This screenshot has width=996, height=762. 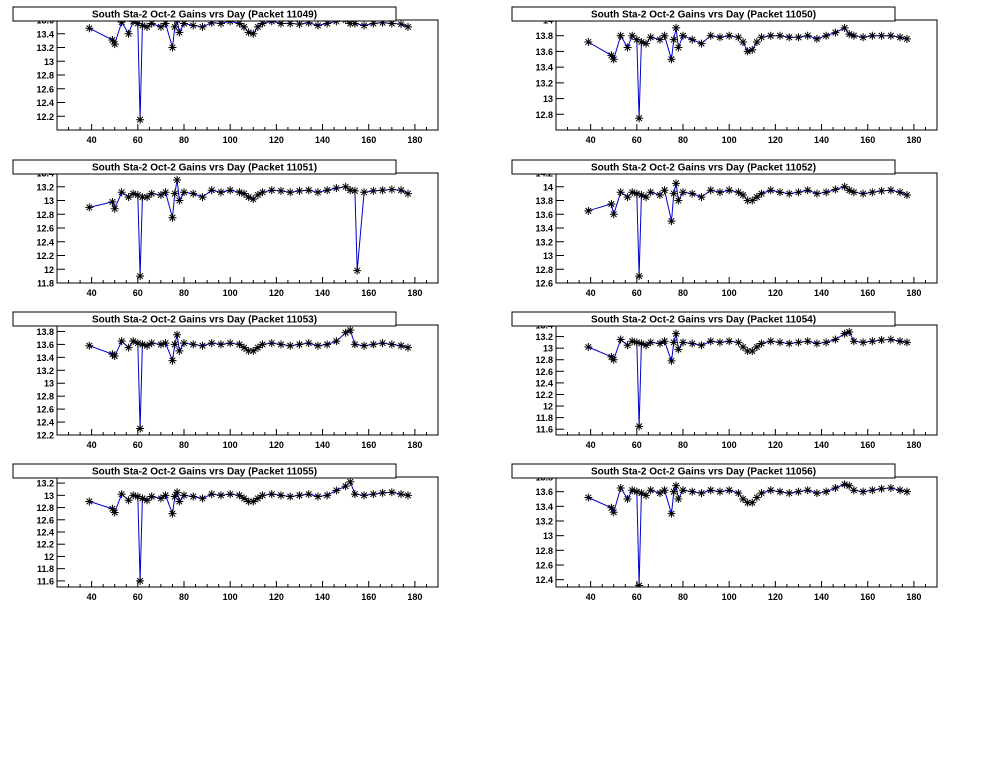 I want to click on x-tick-label: 40, so click(x=92, y=445).